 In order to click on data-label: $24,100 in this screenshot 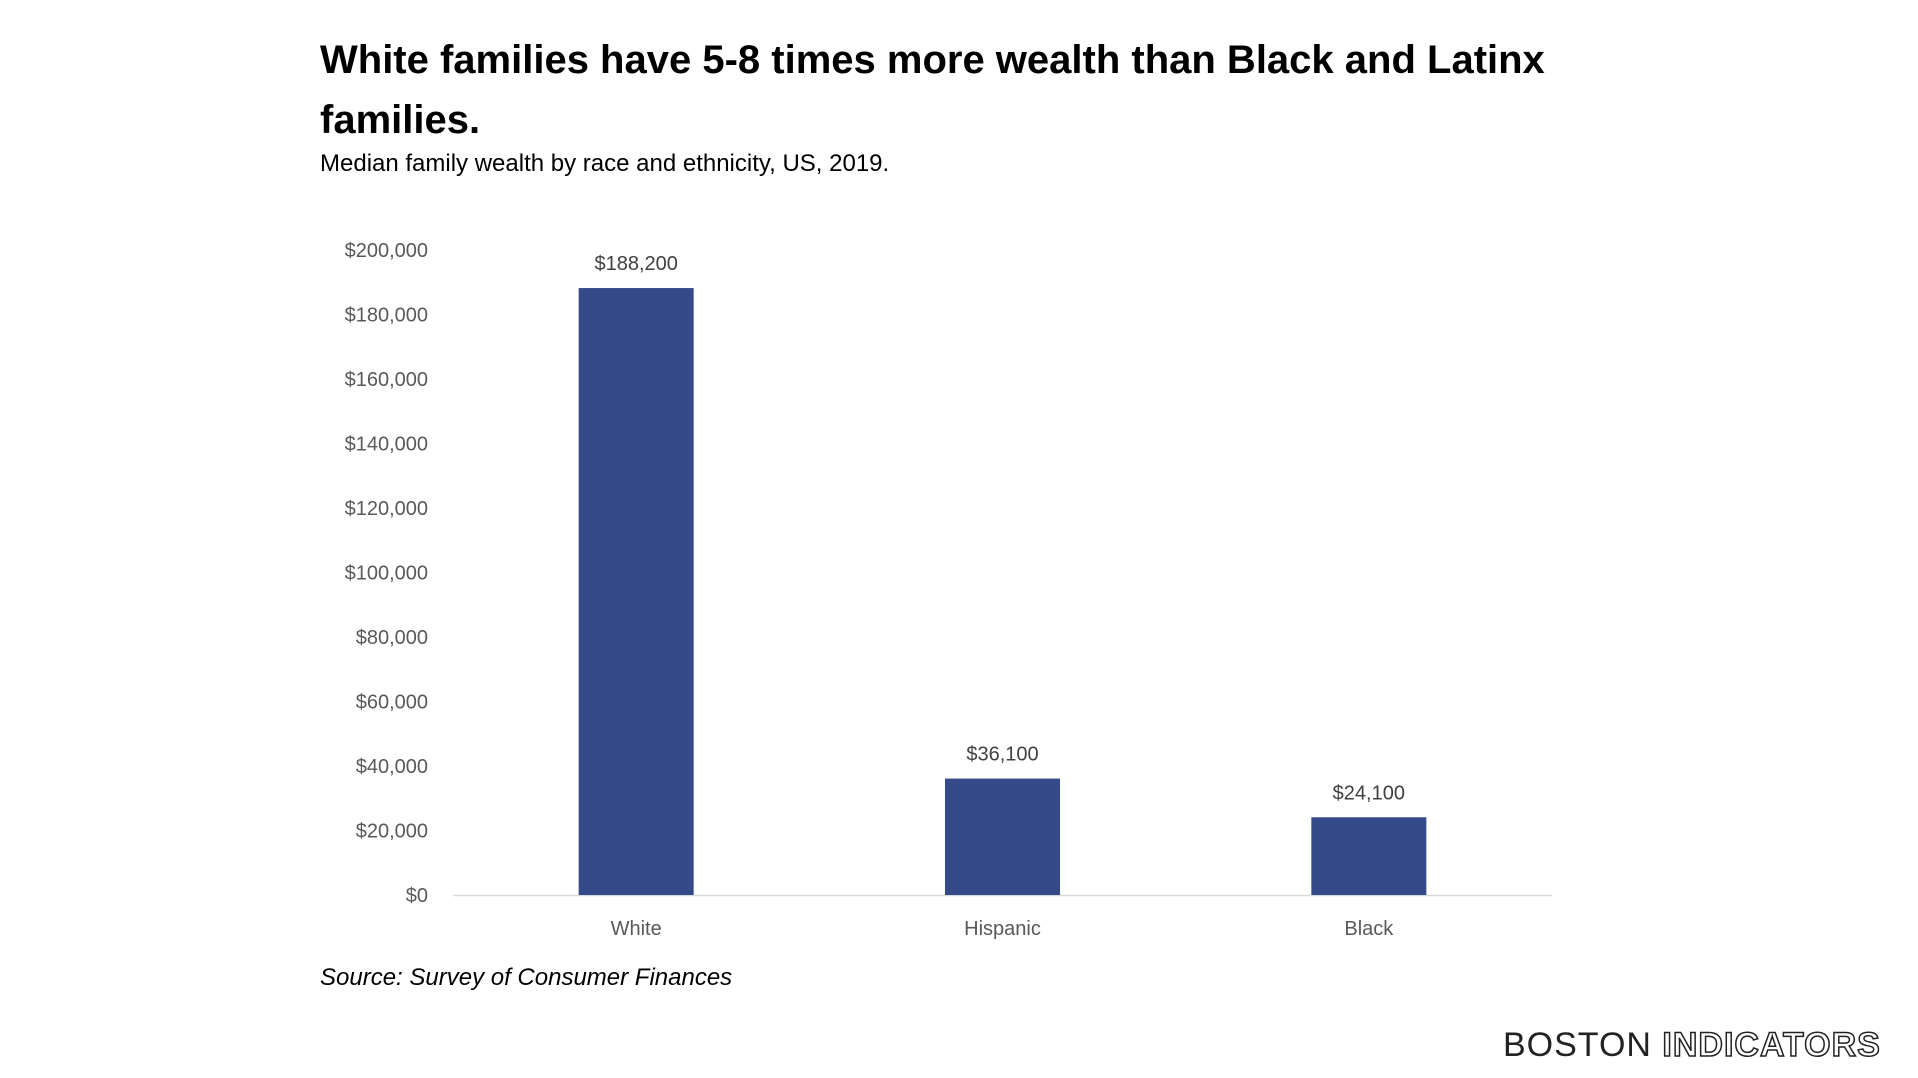, I will do `click(1369, 793)`.